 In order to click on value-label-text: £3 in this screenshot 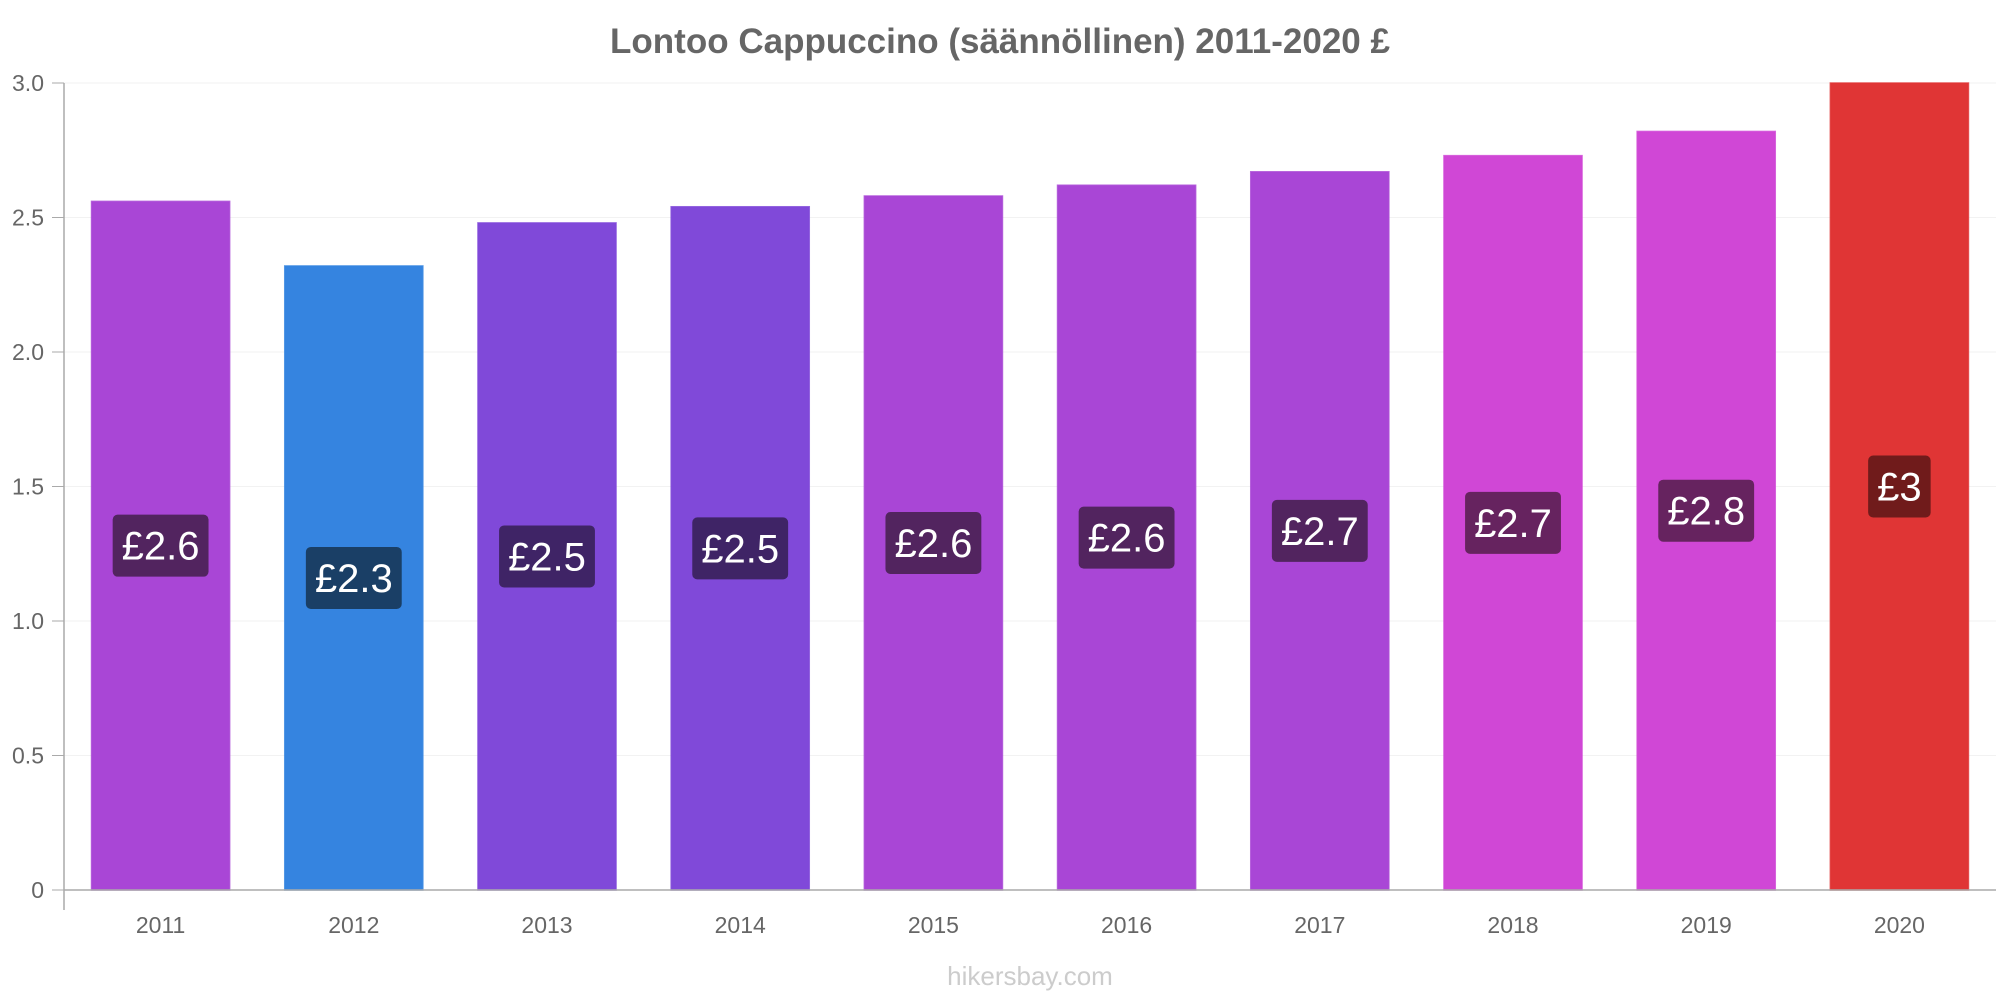, I will do `click(1899, 488)`.